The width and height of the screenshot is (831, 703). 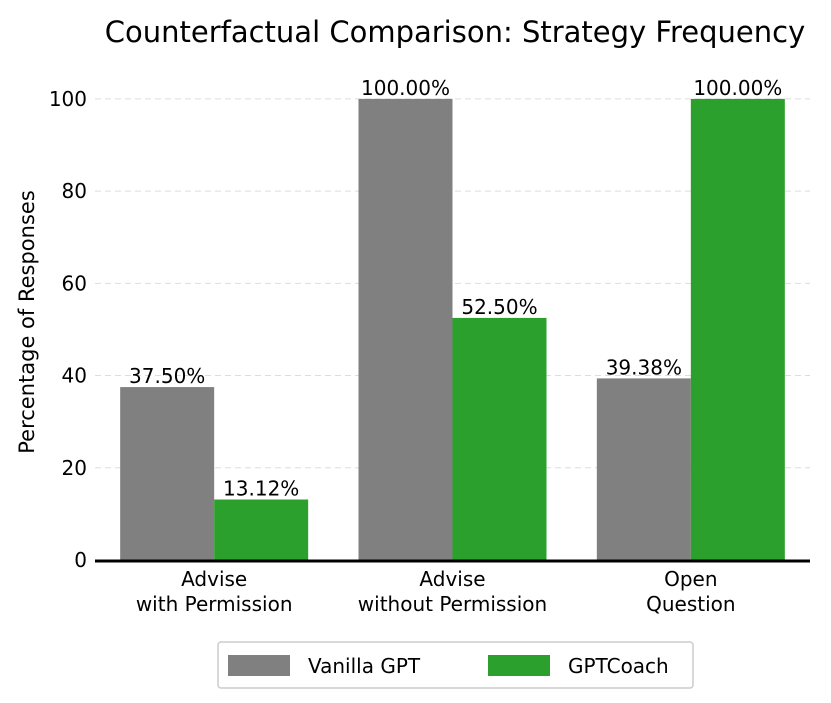 I want to click on y-tick-label: 100, so click(x=68, y=99).